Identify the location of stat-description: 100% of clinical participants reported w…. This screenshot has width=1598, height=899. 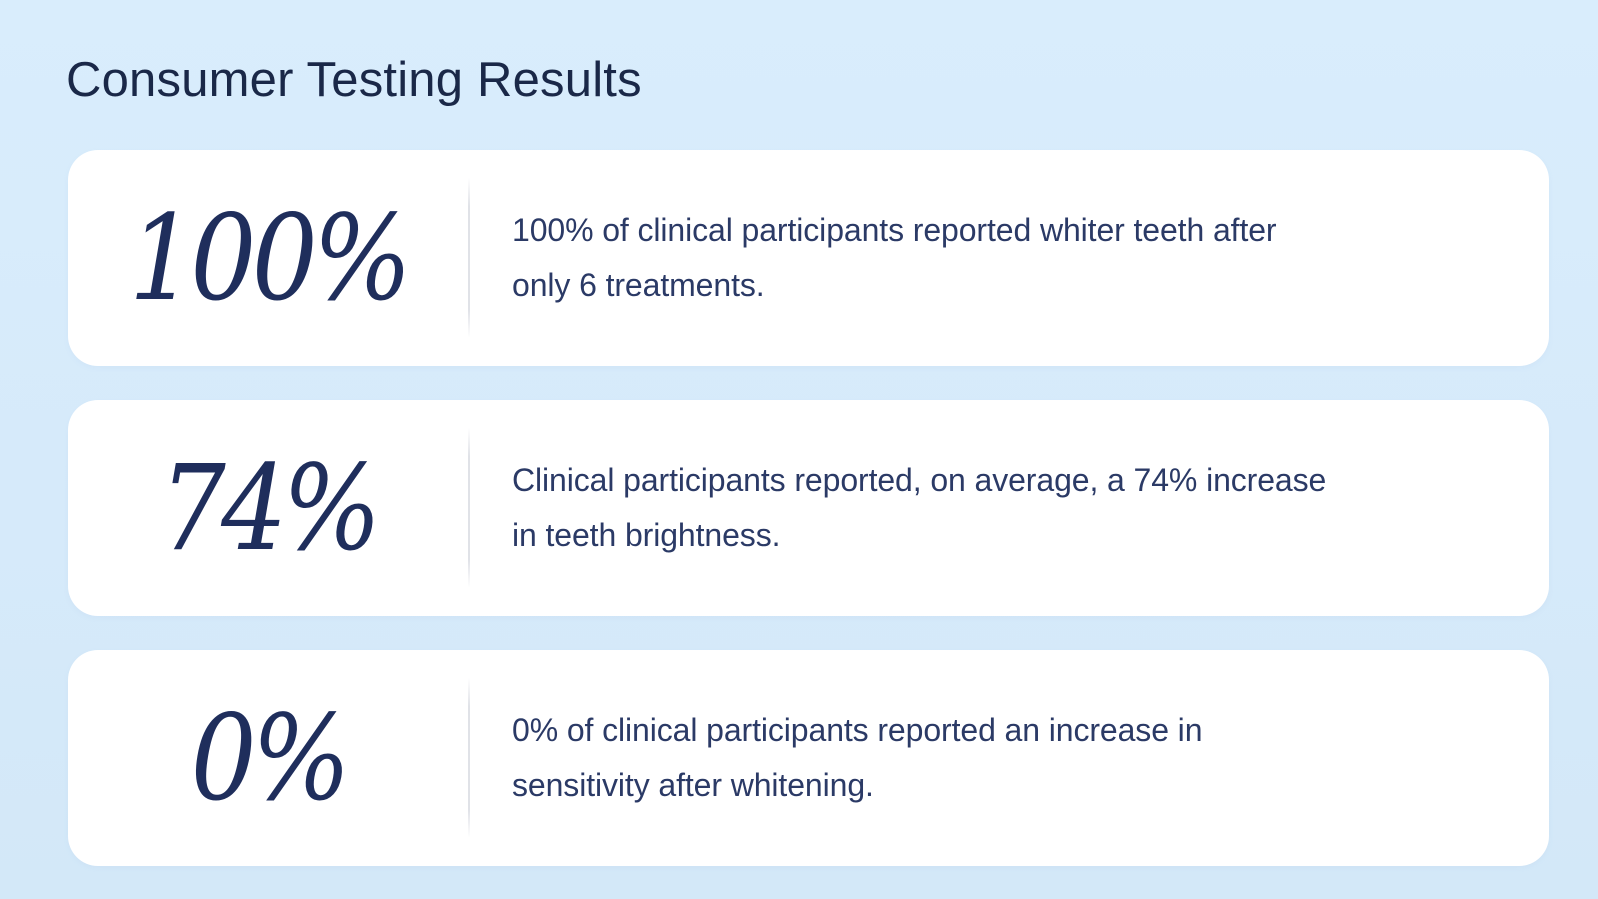
(894, 258).